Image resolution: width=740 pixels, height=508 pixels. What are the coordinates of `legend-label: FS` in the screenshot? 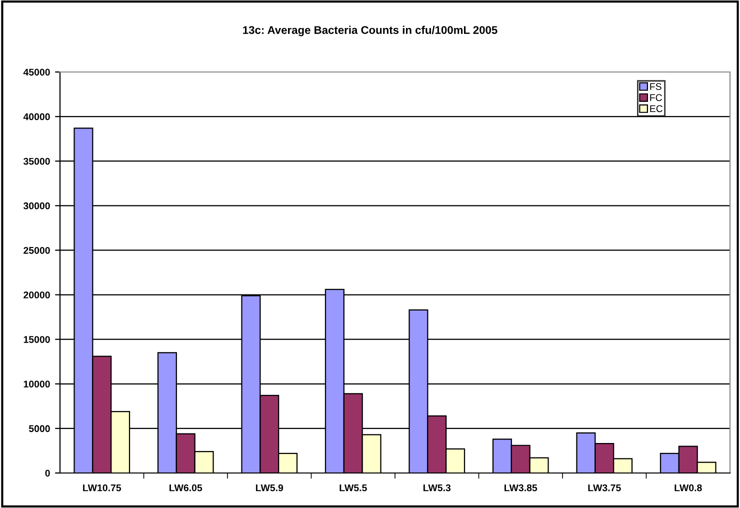 It's located at (656, 86).